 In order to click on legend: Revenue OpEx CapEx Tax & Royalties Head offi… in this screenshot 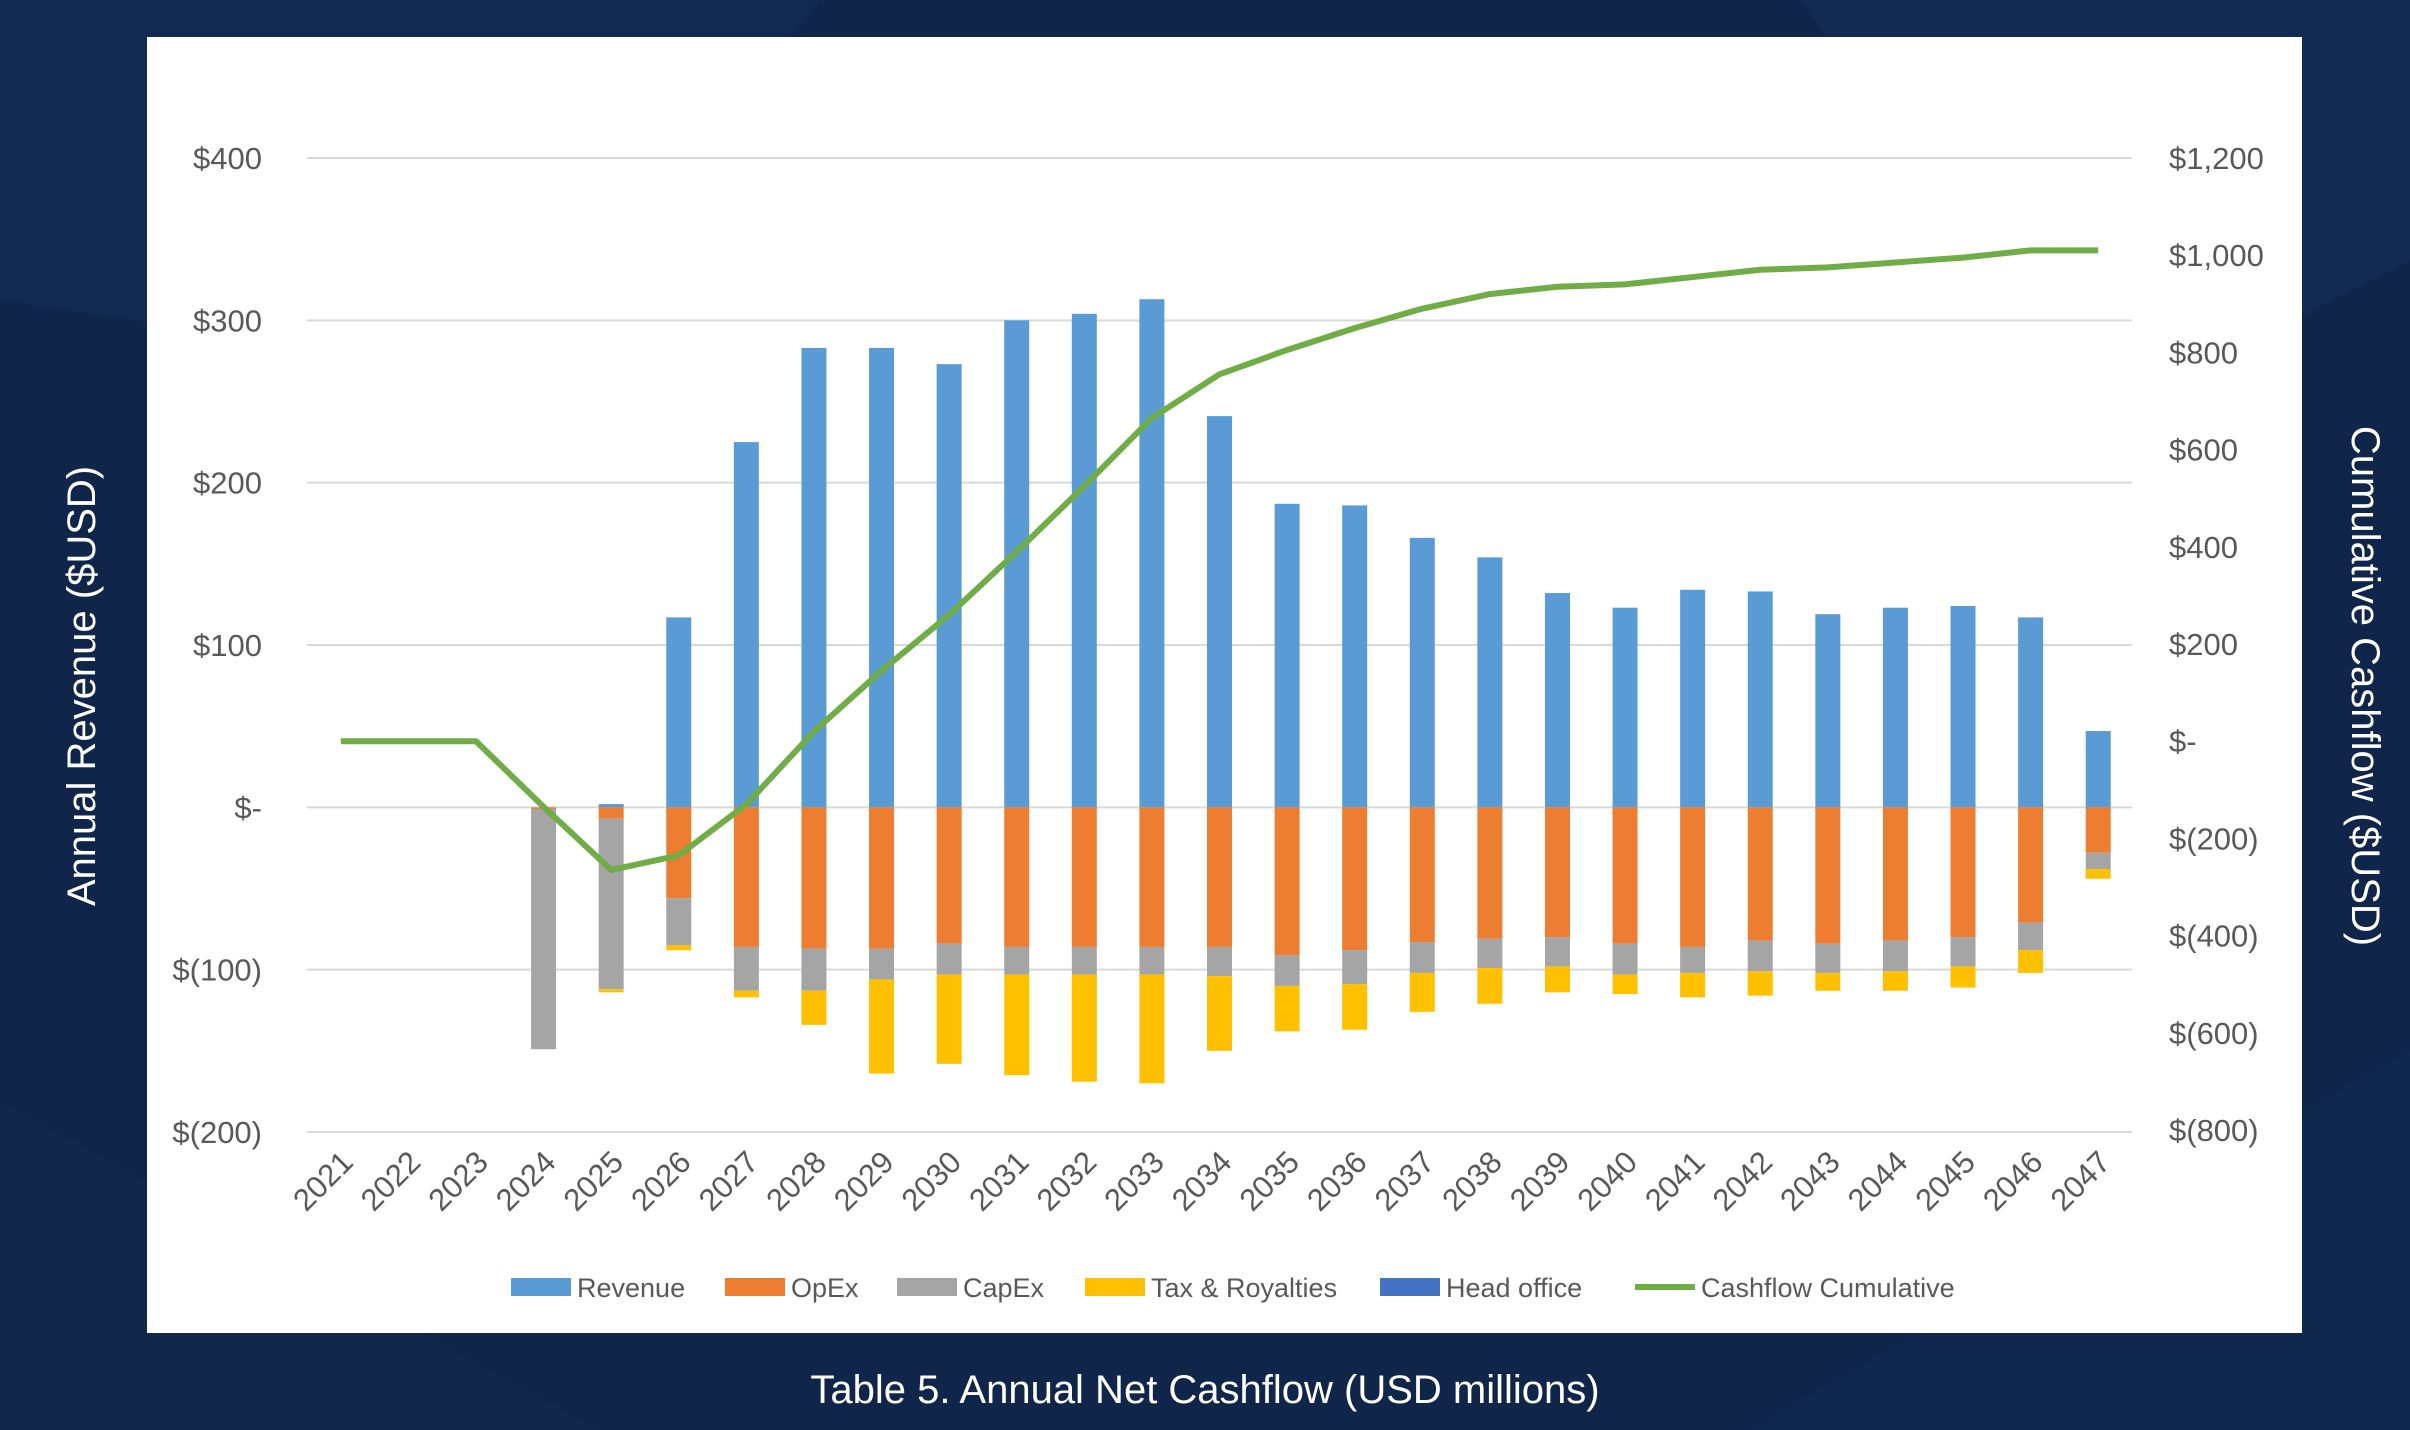, I will do `click(1233, 1288)`.